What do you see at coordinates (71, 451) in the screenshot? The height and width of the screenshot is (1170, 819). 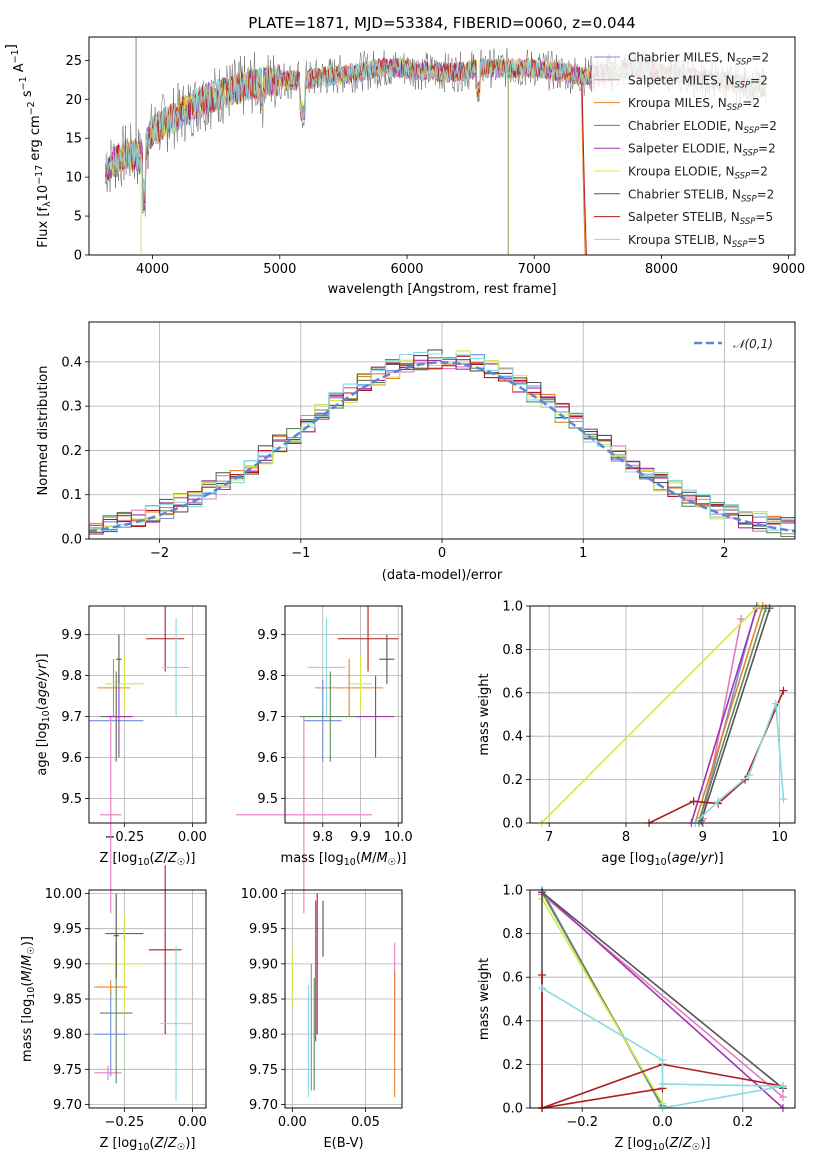 I see `y-tick-label: 0.2` at bounding box center [71, 451].